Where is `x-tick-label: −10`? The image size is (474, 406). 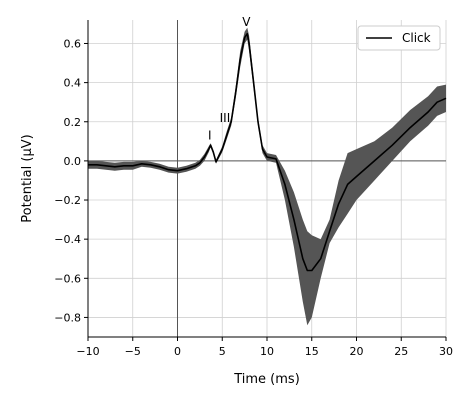 x-tick-label: −10 is located at coordinates (87, 351).